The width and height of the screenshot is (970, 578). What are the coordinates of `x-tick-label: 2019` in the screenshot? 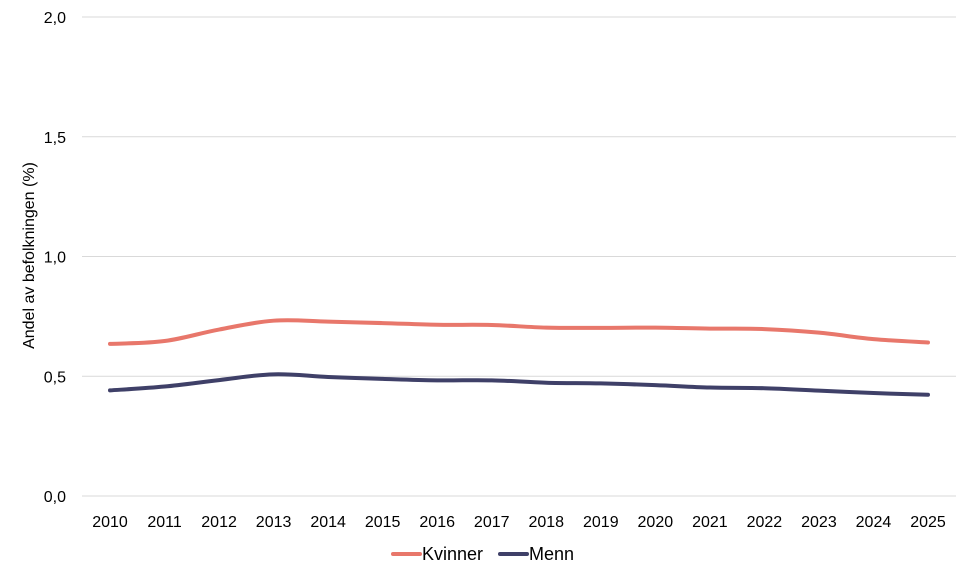 It's located at (601, 522).